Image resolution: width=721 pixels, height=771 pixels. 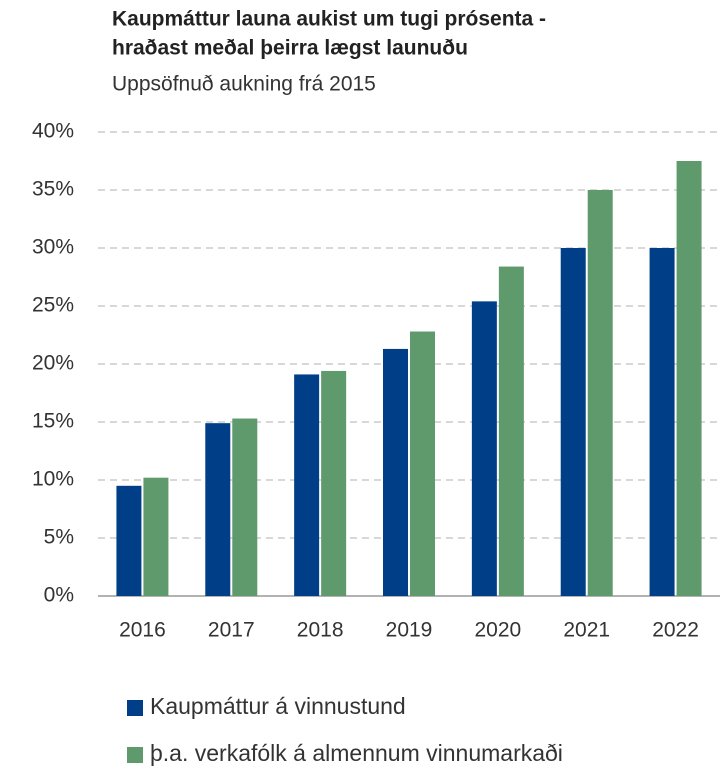 I want to click on y-tick-label: 25%, so click(x=53, y=305).